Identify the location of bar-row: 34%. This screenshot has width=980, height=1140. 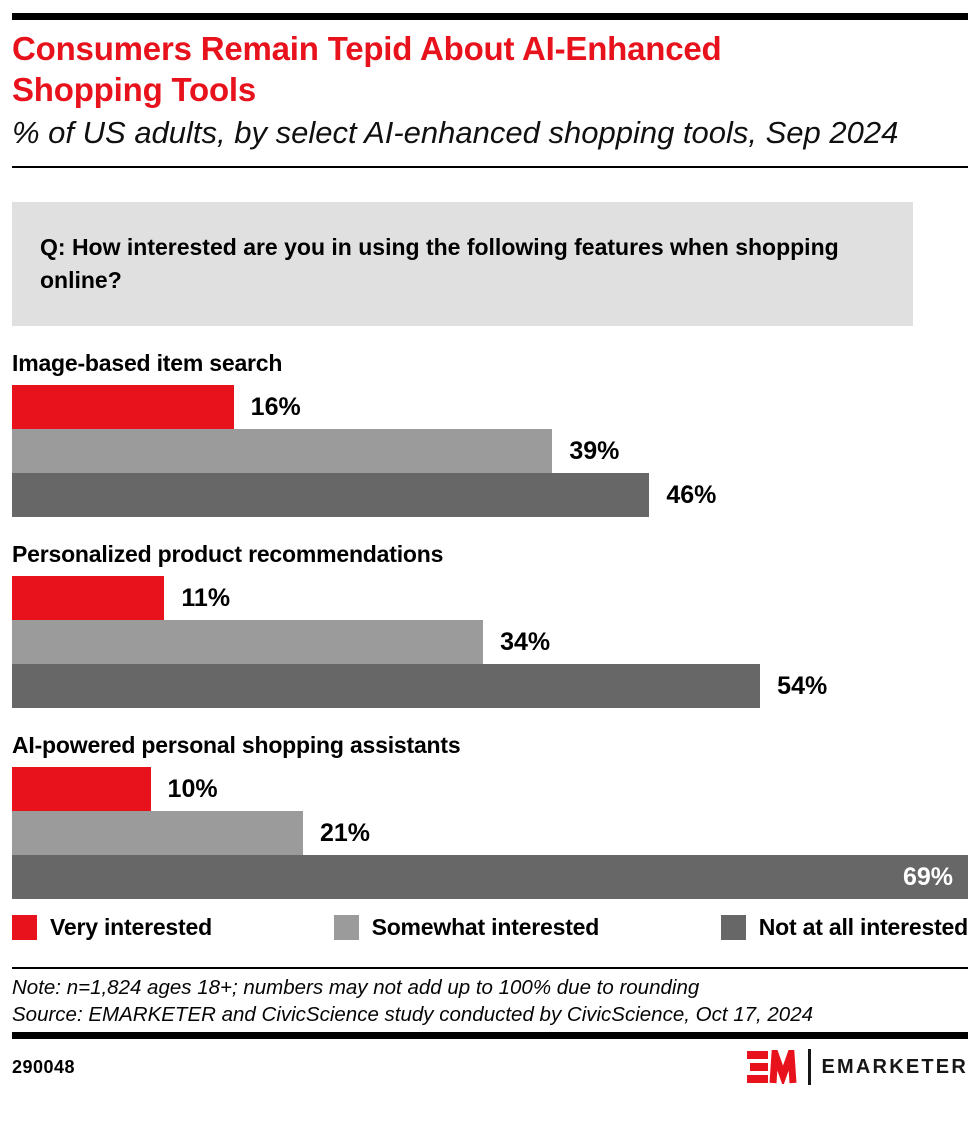
(490, 642).